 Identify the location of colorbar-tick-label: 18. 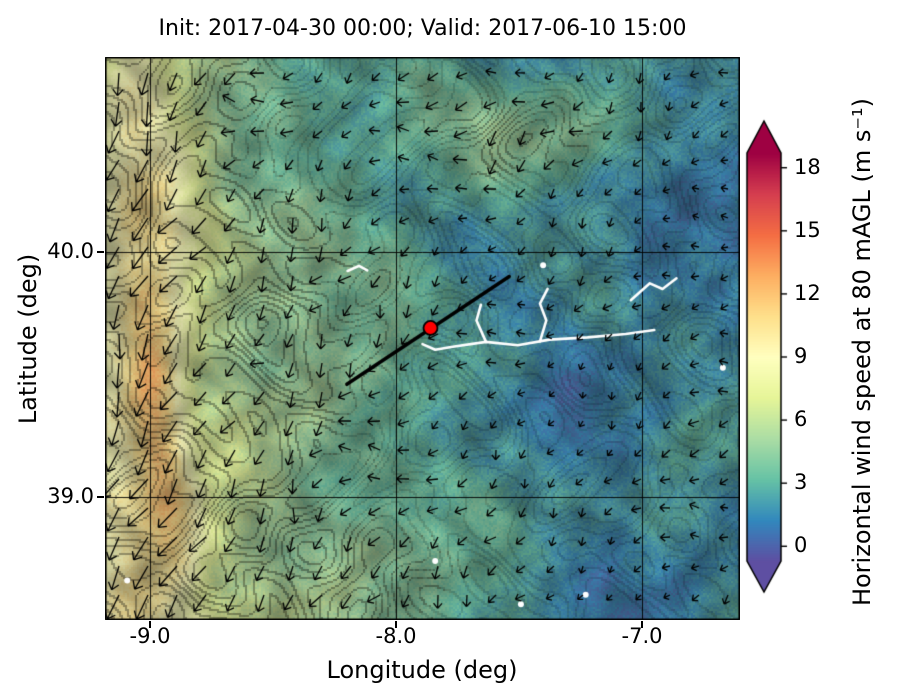
(807, 167).